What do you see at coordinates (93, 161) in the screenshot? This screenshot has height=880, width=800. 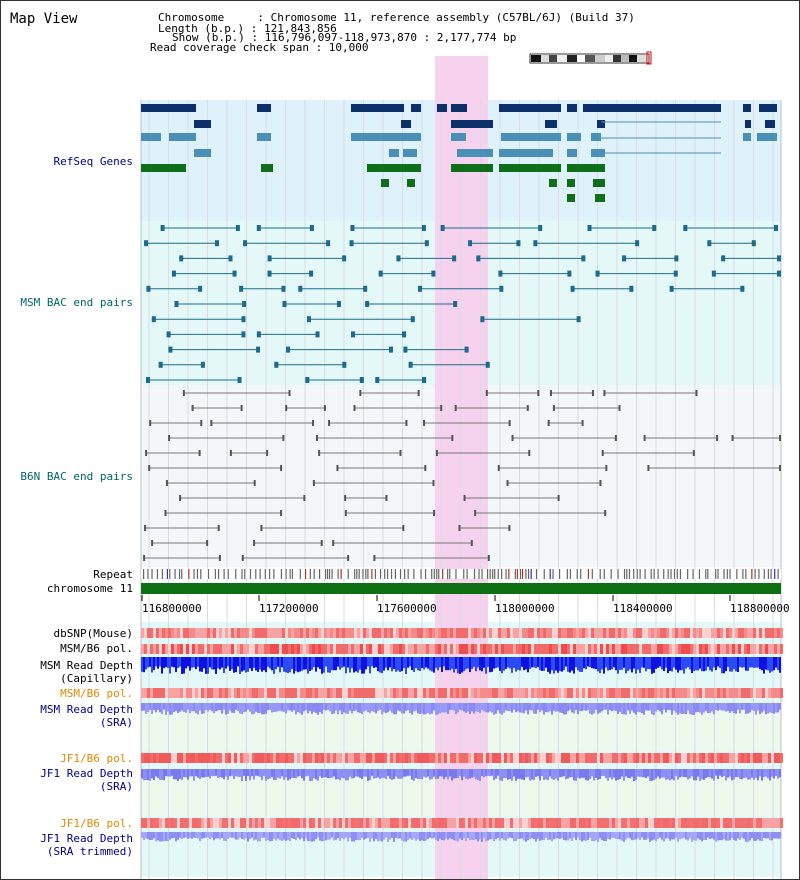 I see `label-refseq-genes: RefSeq Genes` at bounding box center [93, 161].